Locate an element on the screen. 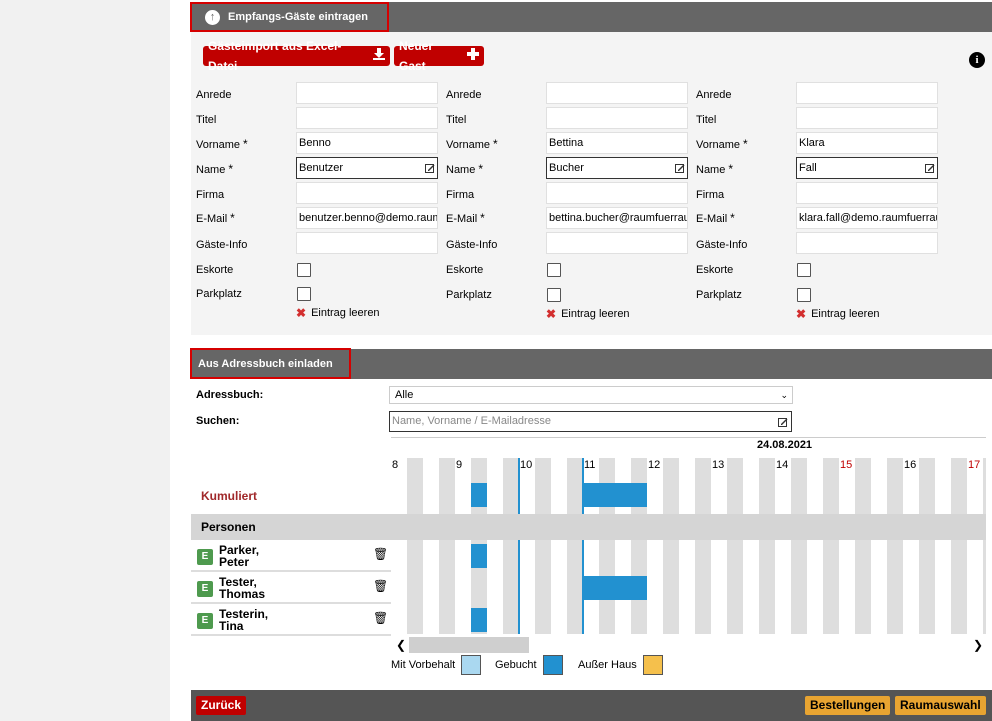  chevron-down-icon: ⌄ is located at coordinates (784, 395).